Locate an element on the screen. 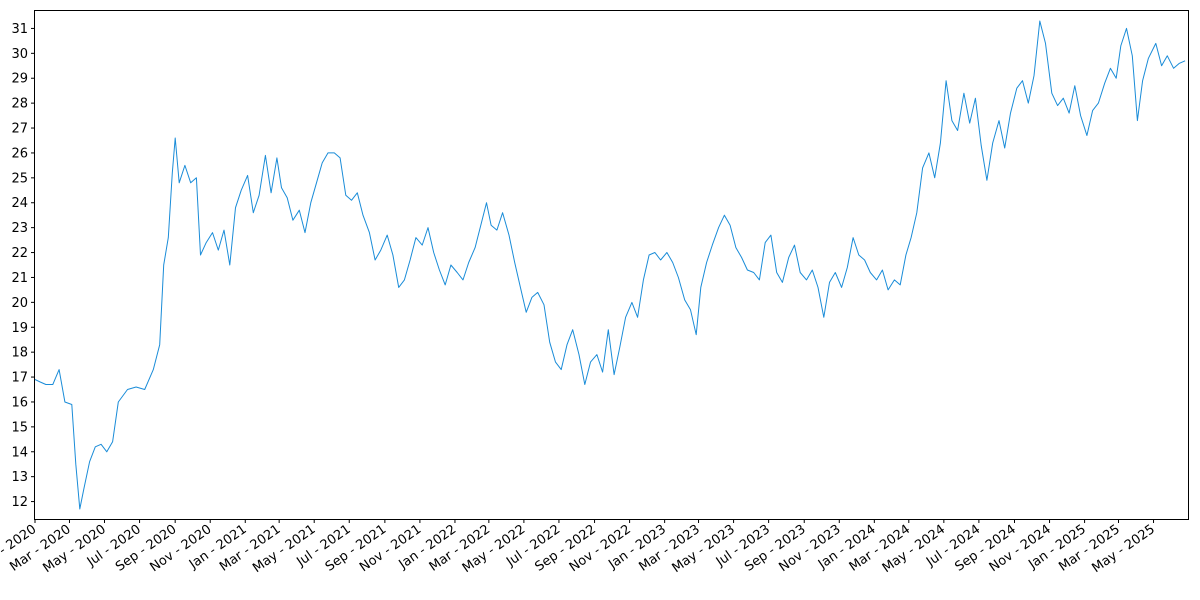 The image size is (1200, 600). y-tick-label: 26 is located at coordinates (19, 153).